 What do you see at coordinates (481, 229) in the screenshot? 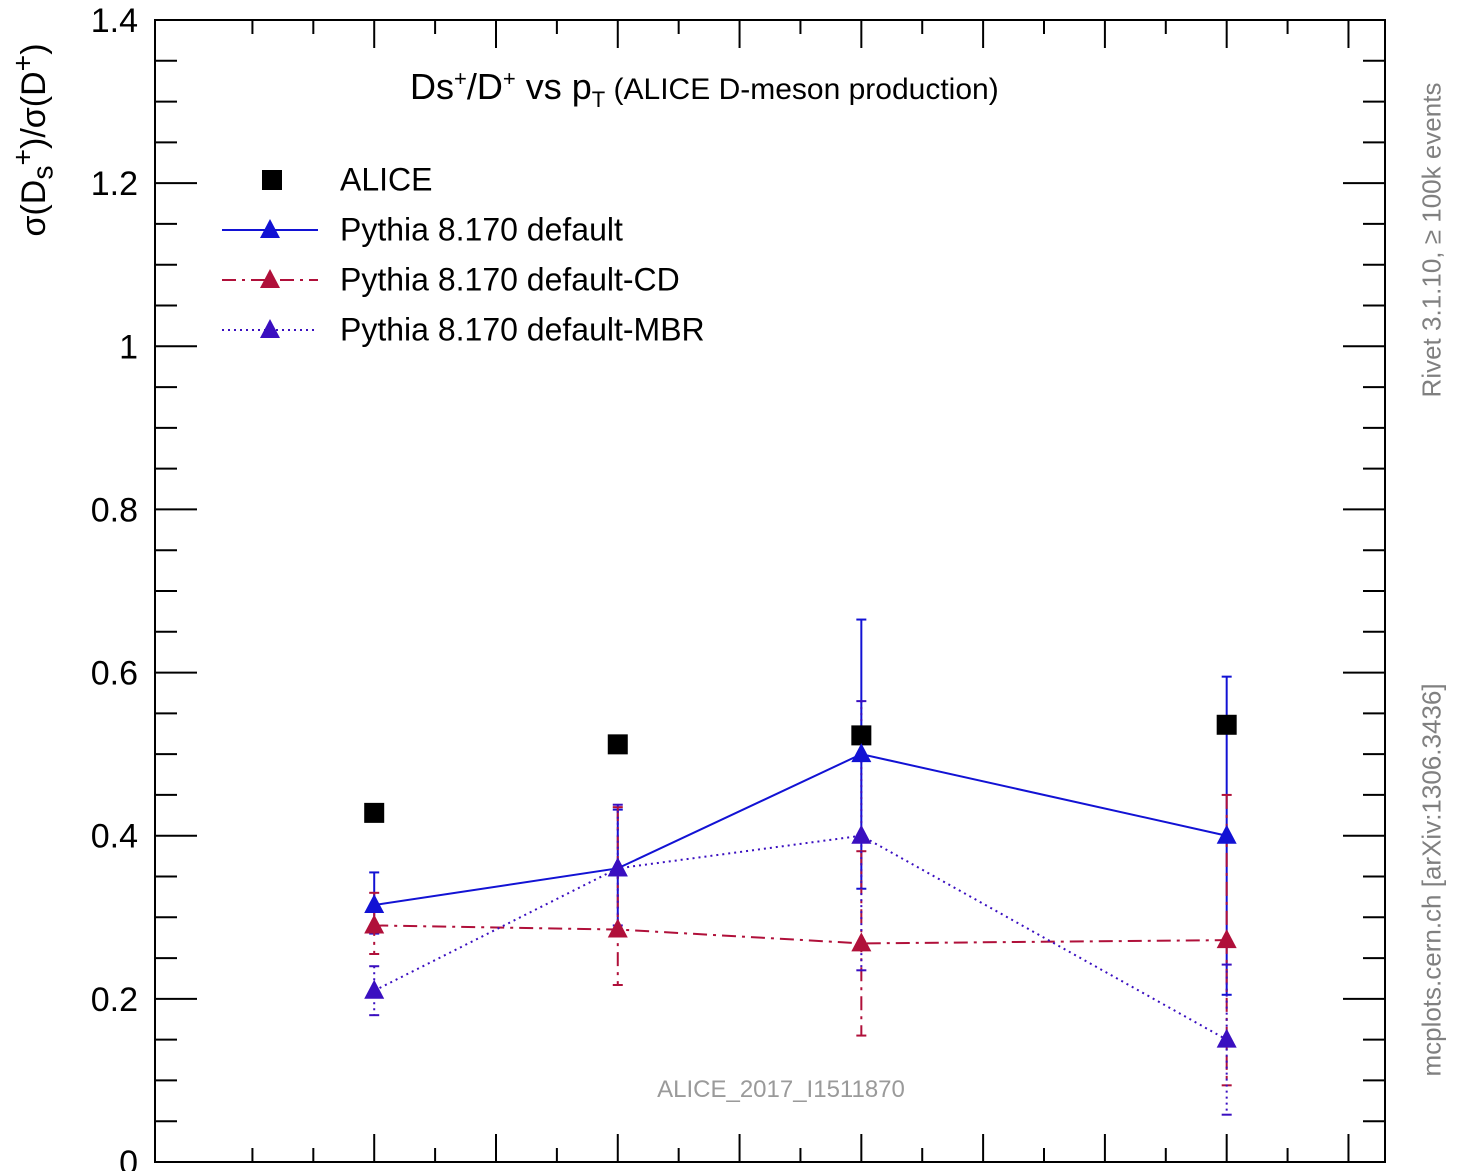
I see `legend-label: Pythia 8.170 default` at bounding box center [481, 229].